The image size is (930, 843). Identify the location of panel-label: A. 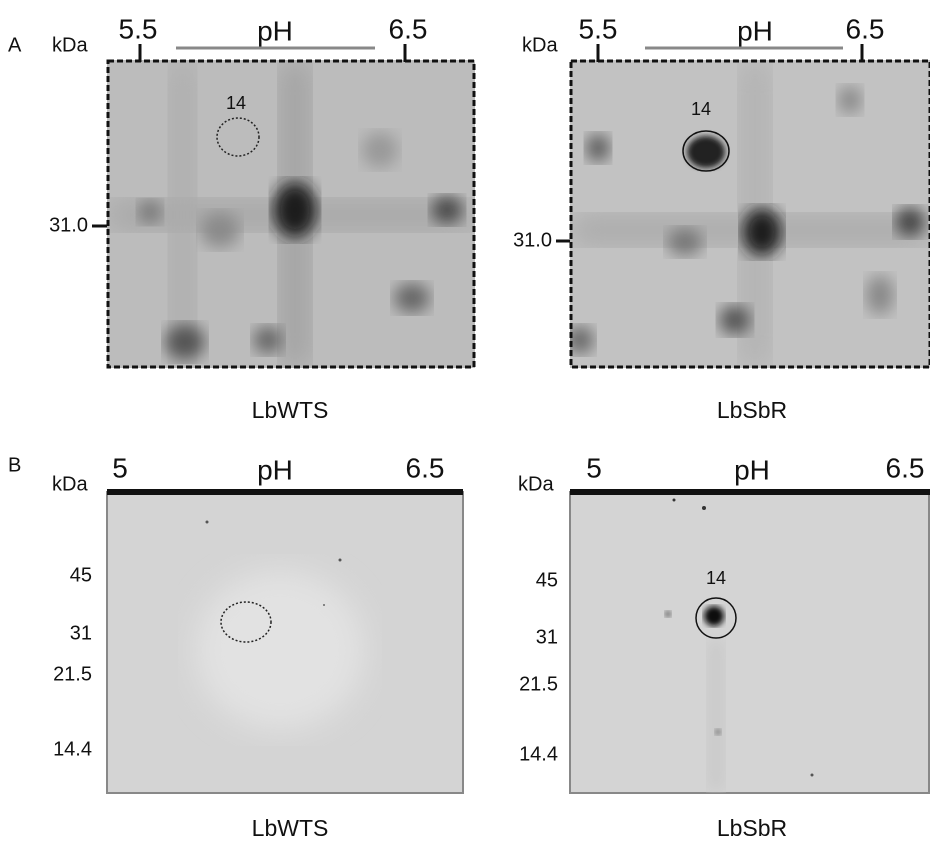
(15, 45).